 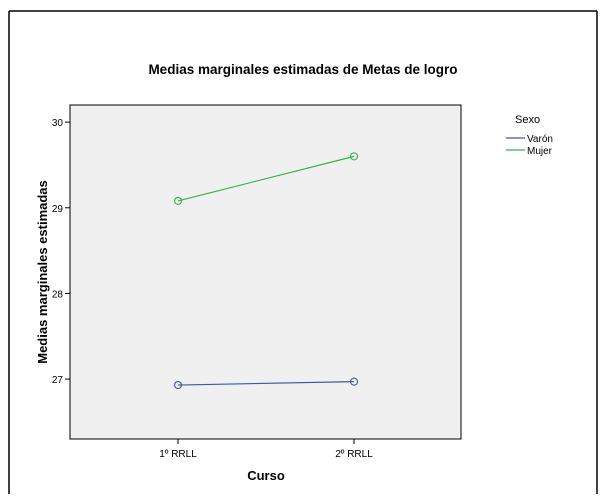 I want to click on y-tick-label: 28, so click(x=58, y=294).